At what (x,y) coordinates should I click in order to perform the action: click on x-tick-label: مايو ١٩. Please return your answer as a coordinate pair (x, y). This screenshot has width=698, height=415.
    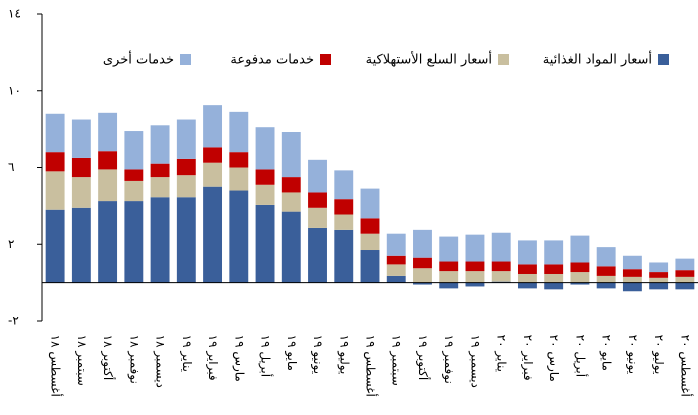
    Looking at the image, I should click on (291, 353).